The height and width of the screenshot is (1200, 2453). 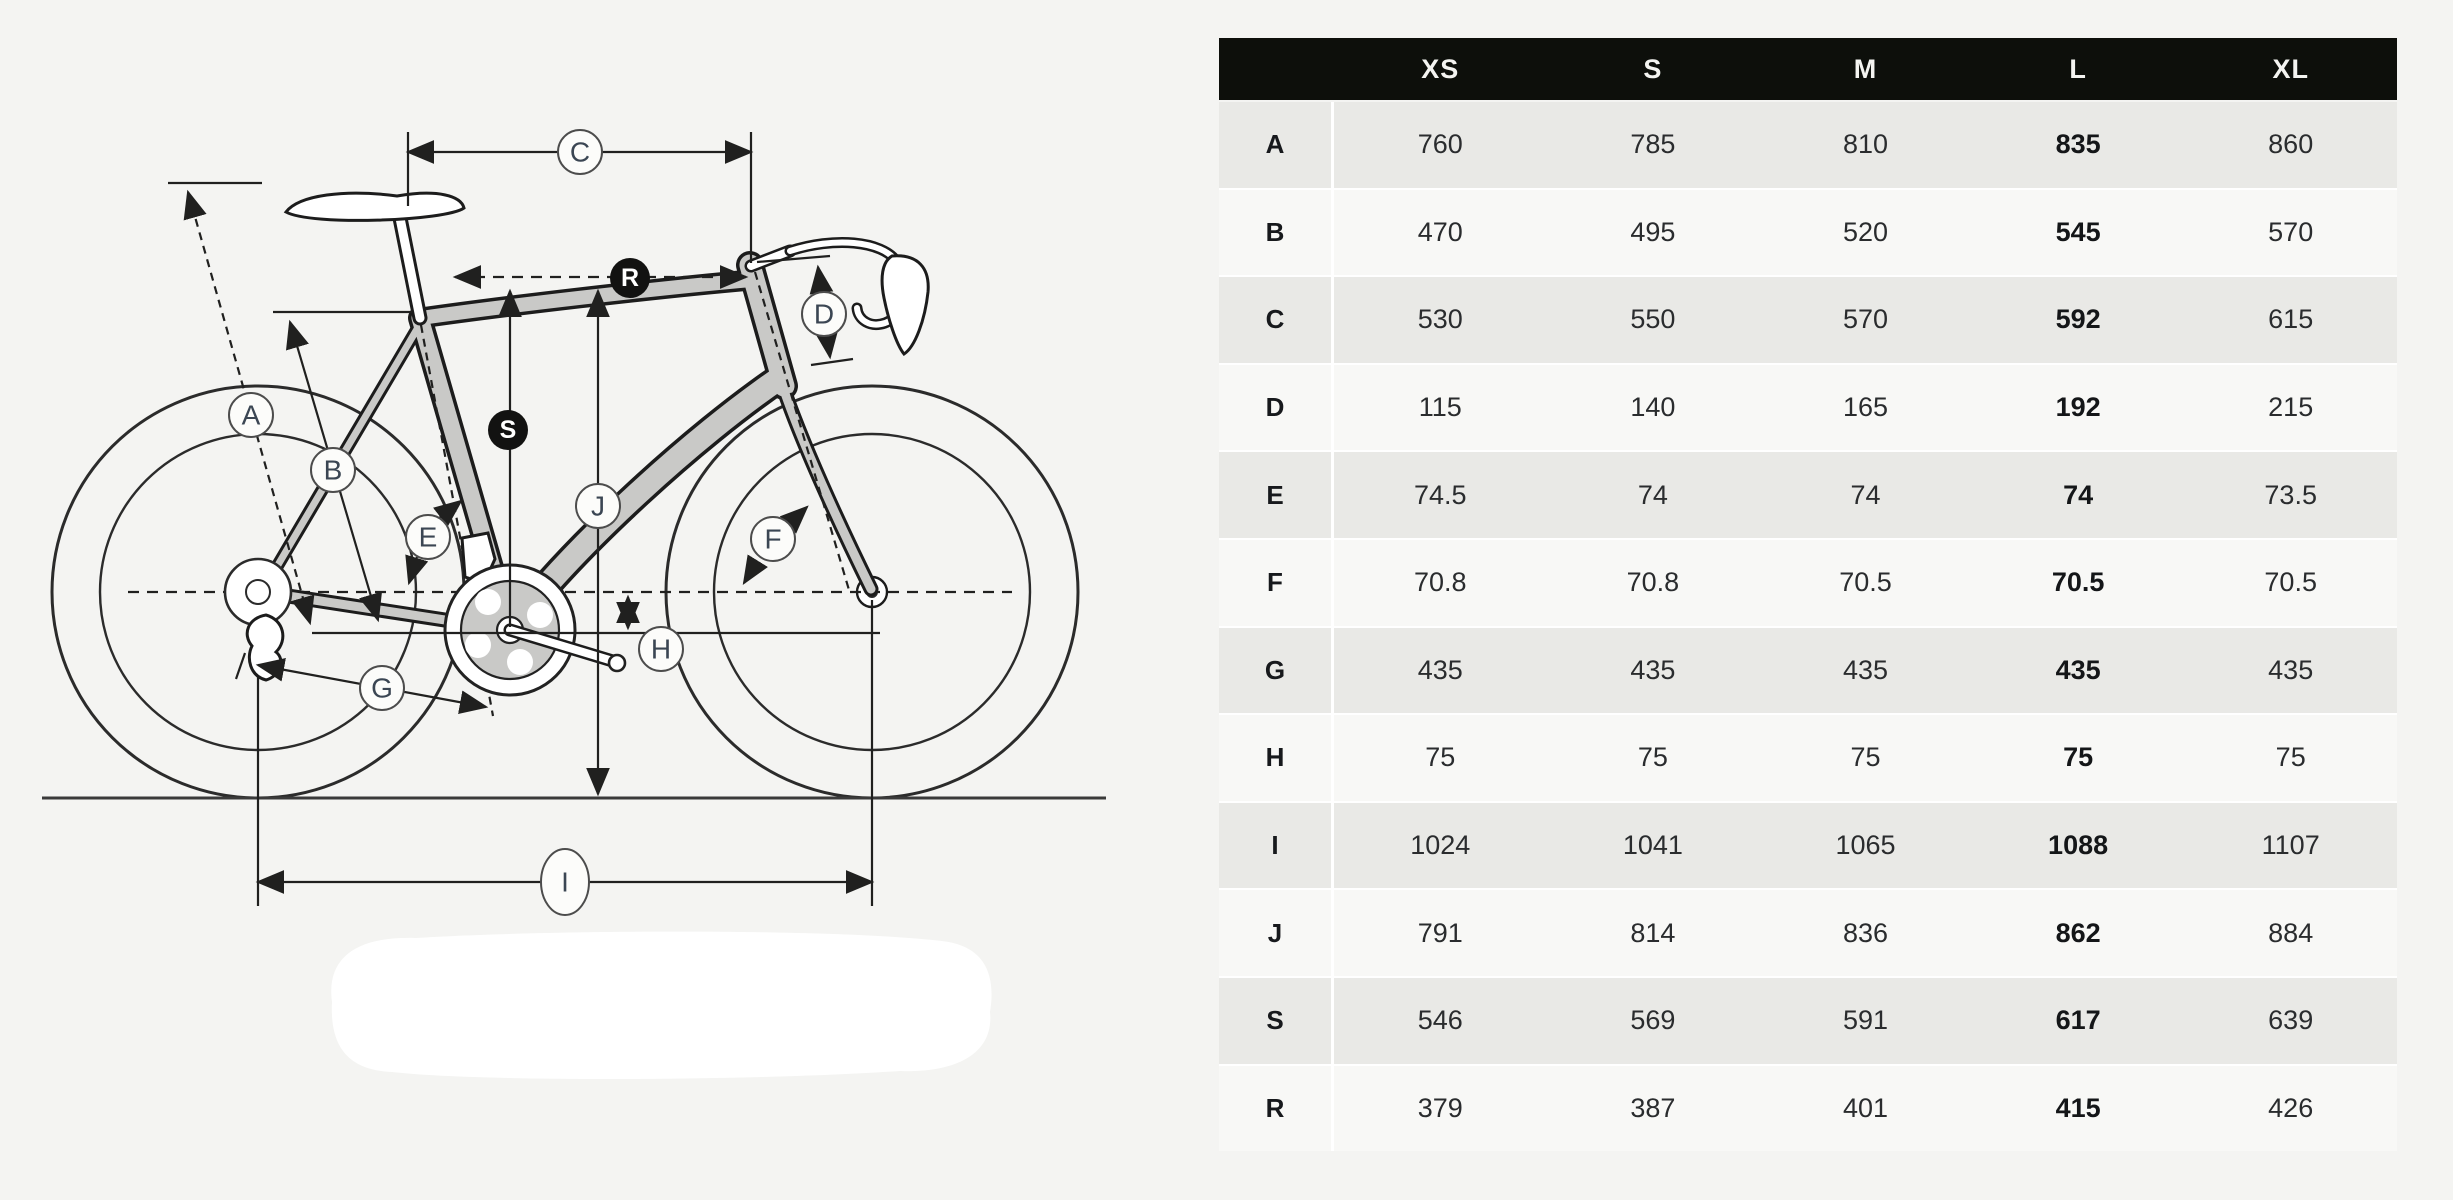 I want to click on value-cell-s: 1041, so click(x=1652, y=845).